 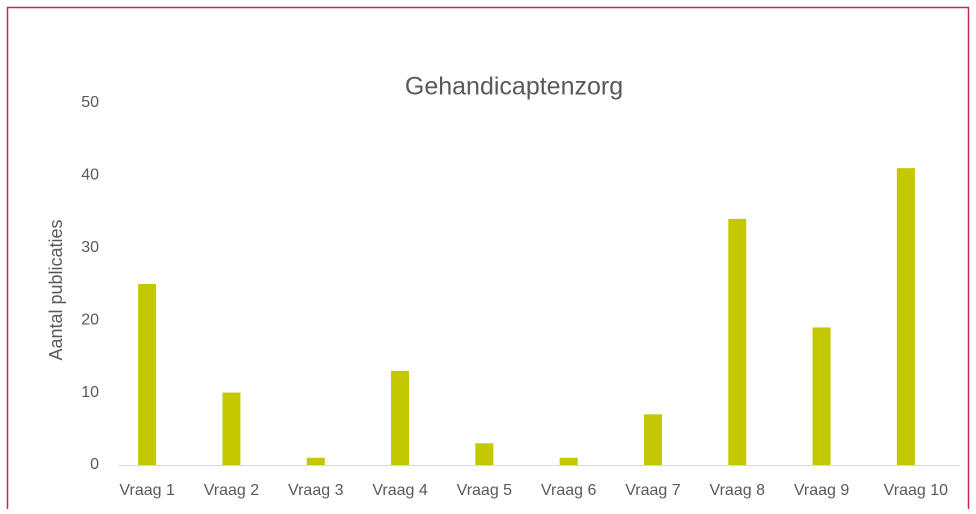 I want to click on y-tick-label: 10, so click(x=90, y=392).